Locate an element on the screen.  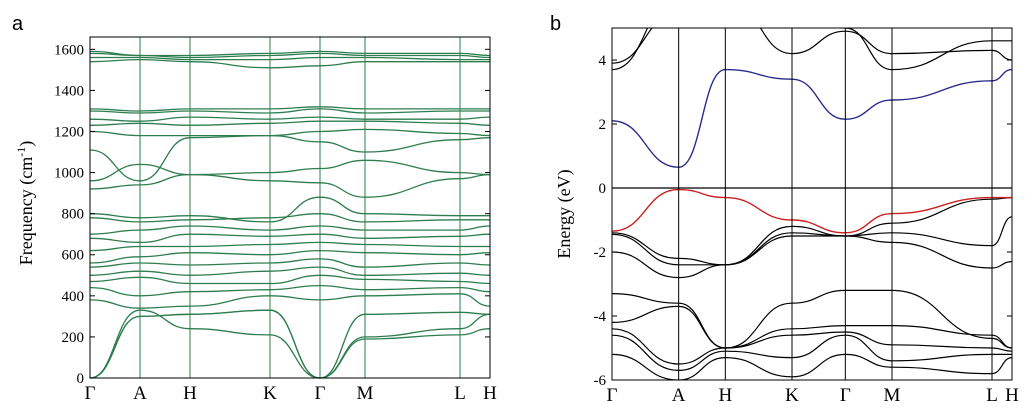
y-tick-label: -4 is located at coordinates (600, 317).